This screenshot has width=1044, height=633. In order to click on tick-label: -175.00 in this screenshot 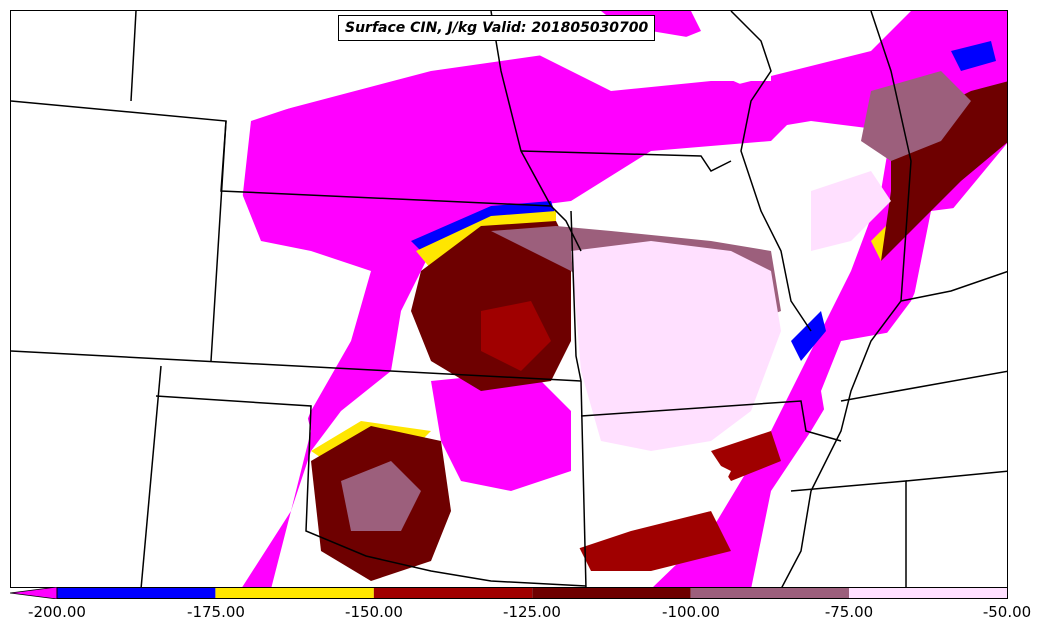, I will do `click(216, 612)`.